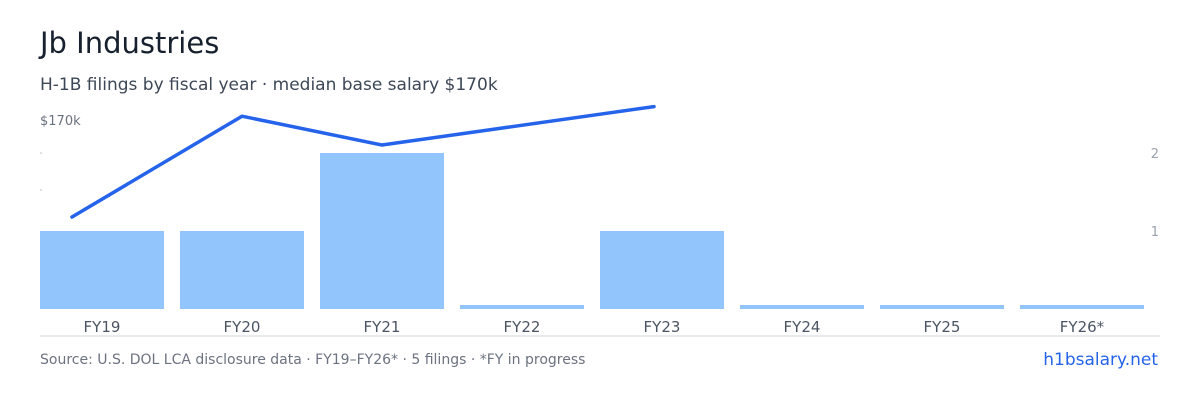 The width and height of the screenshot is (1200, 400). What do you see at coordinates (1082, 327) in the screenshot?
I see `x-tick-label: FY26*` at bounding box center [1082, 327].